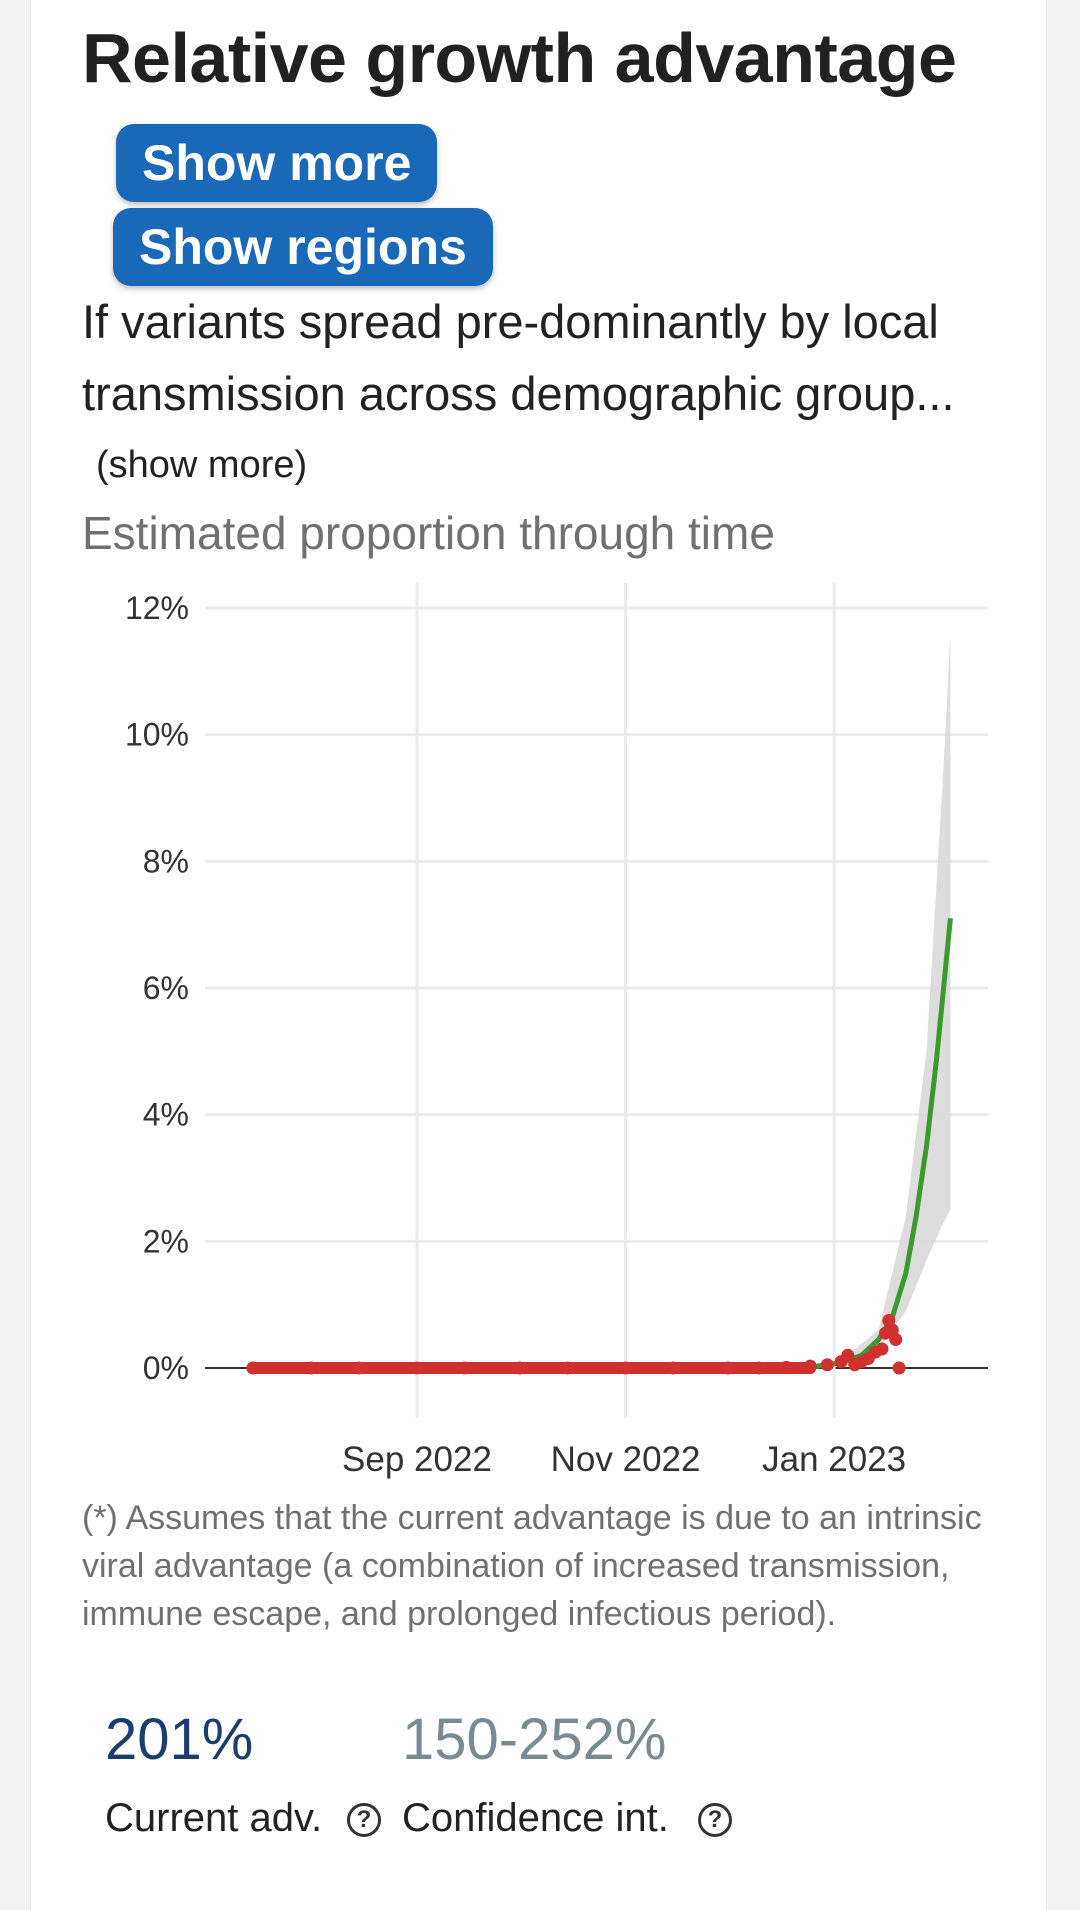 This screenshot has height=1910, width=1080. Describe the element at coordinates (535, 1818) in the screenshot. I see `confidence-interval-label: Confidence int.` at that location.